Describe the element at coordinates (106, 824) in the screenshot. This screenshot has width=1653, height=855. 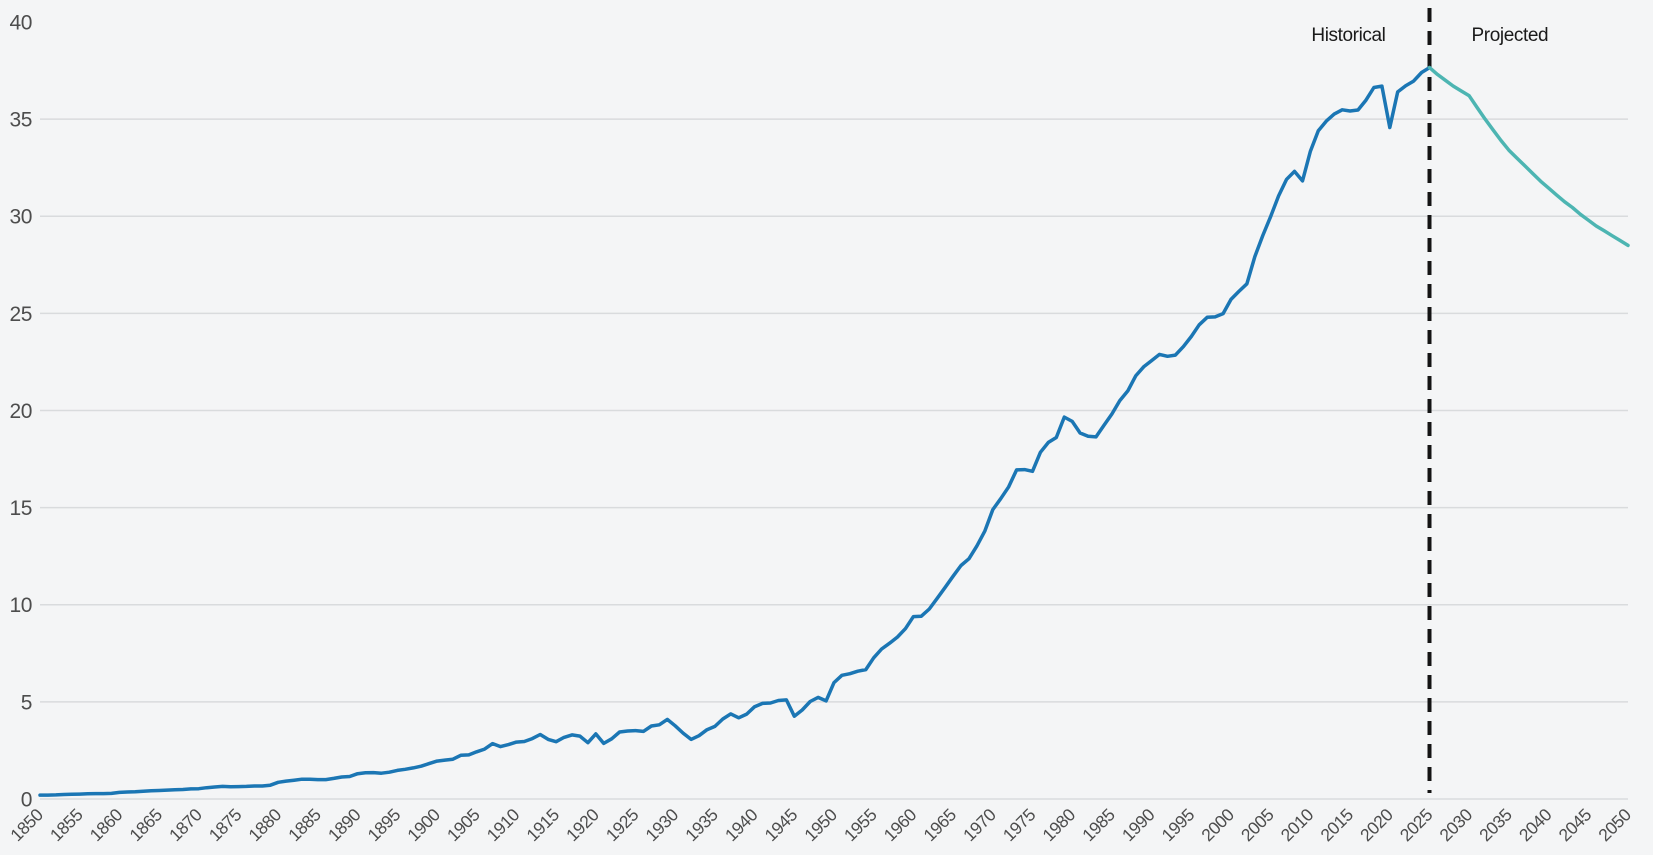
I see `x-axis-label: 1860` at that location.